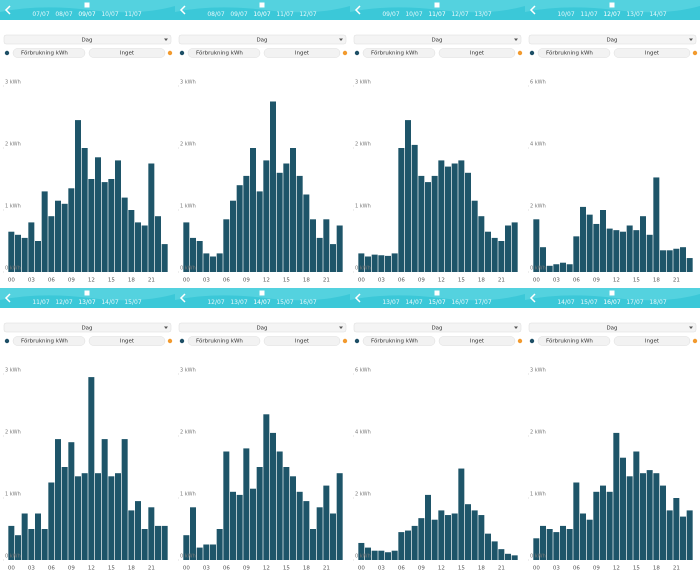 This screenshot has width=700, height=576. What do you see at coordinates (13, 557) in the screenshot?
I see `y-tick-label: 0 kWh` at bounding box center [13, 557].